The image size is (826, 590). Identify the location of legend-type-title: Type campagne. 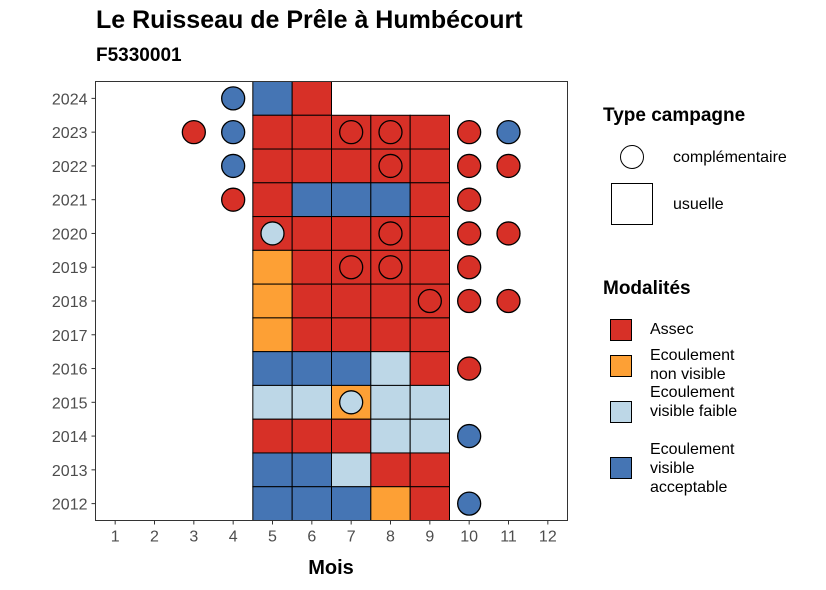
(674, 115).